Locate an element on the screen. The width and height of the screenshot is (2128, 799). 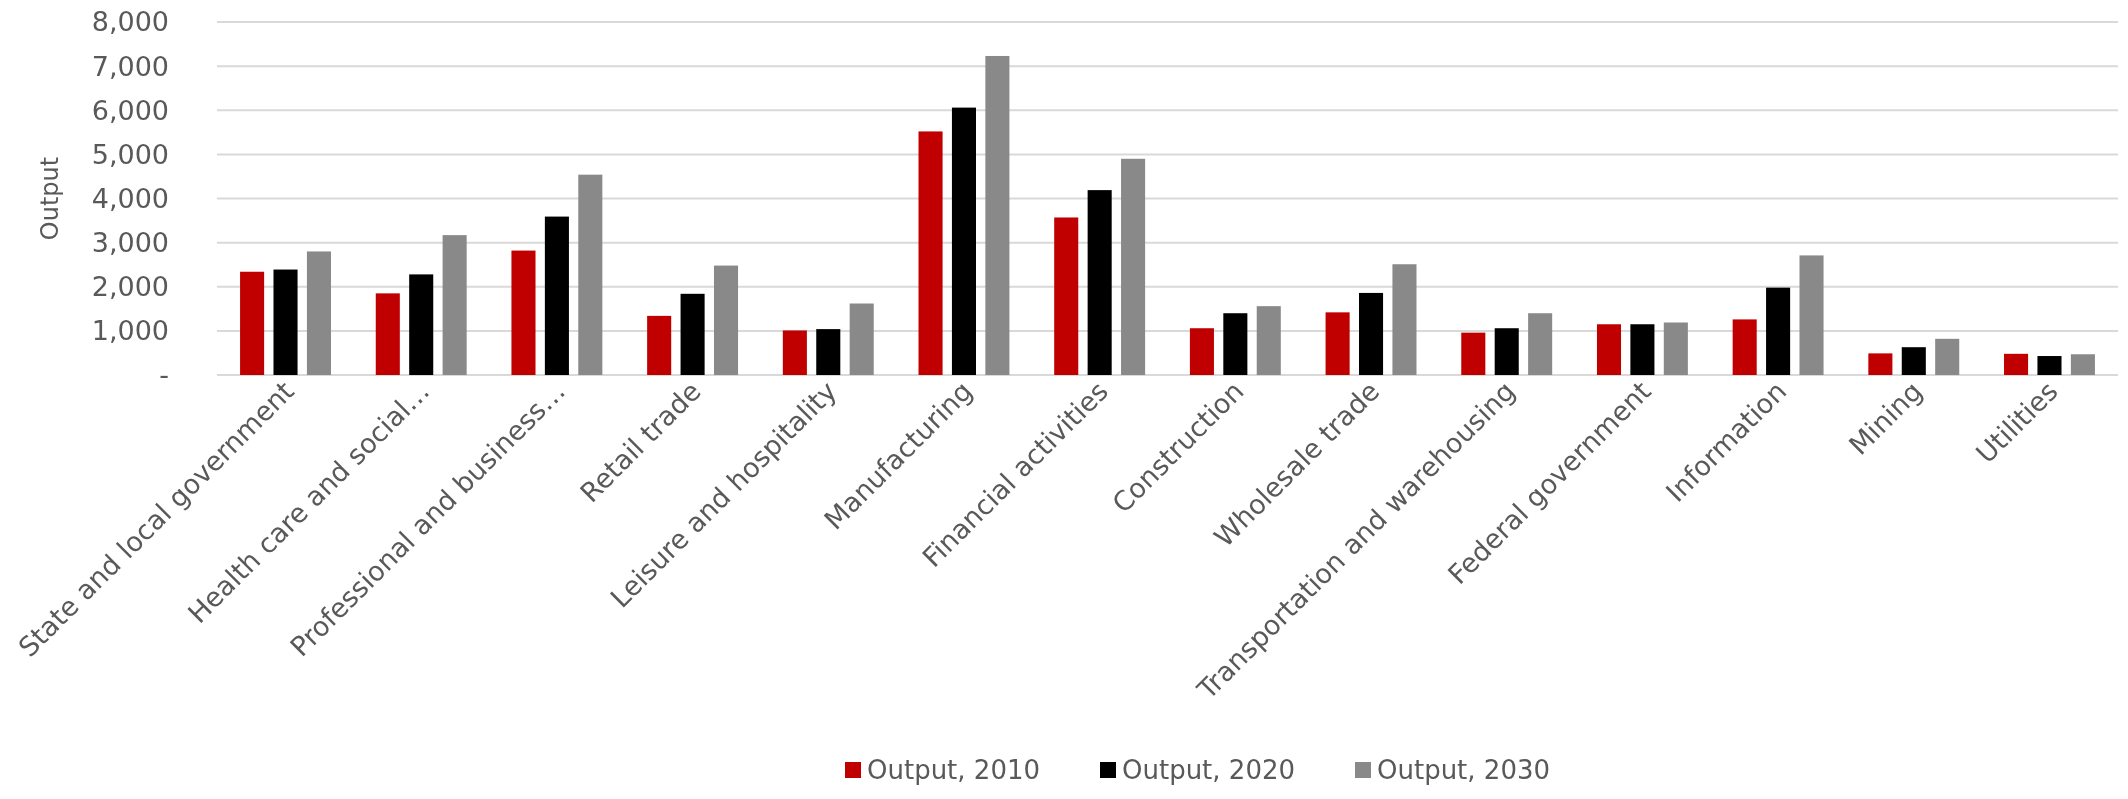
legend-label: Output, 2010 is located at coordinates (954, 770).